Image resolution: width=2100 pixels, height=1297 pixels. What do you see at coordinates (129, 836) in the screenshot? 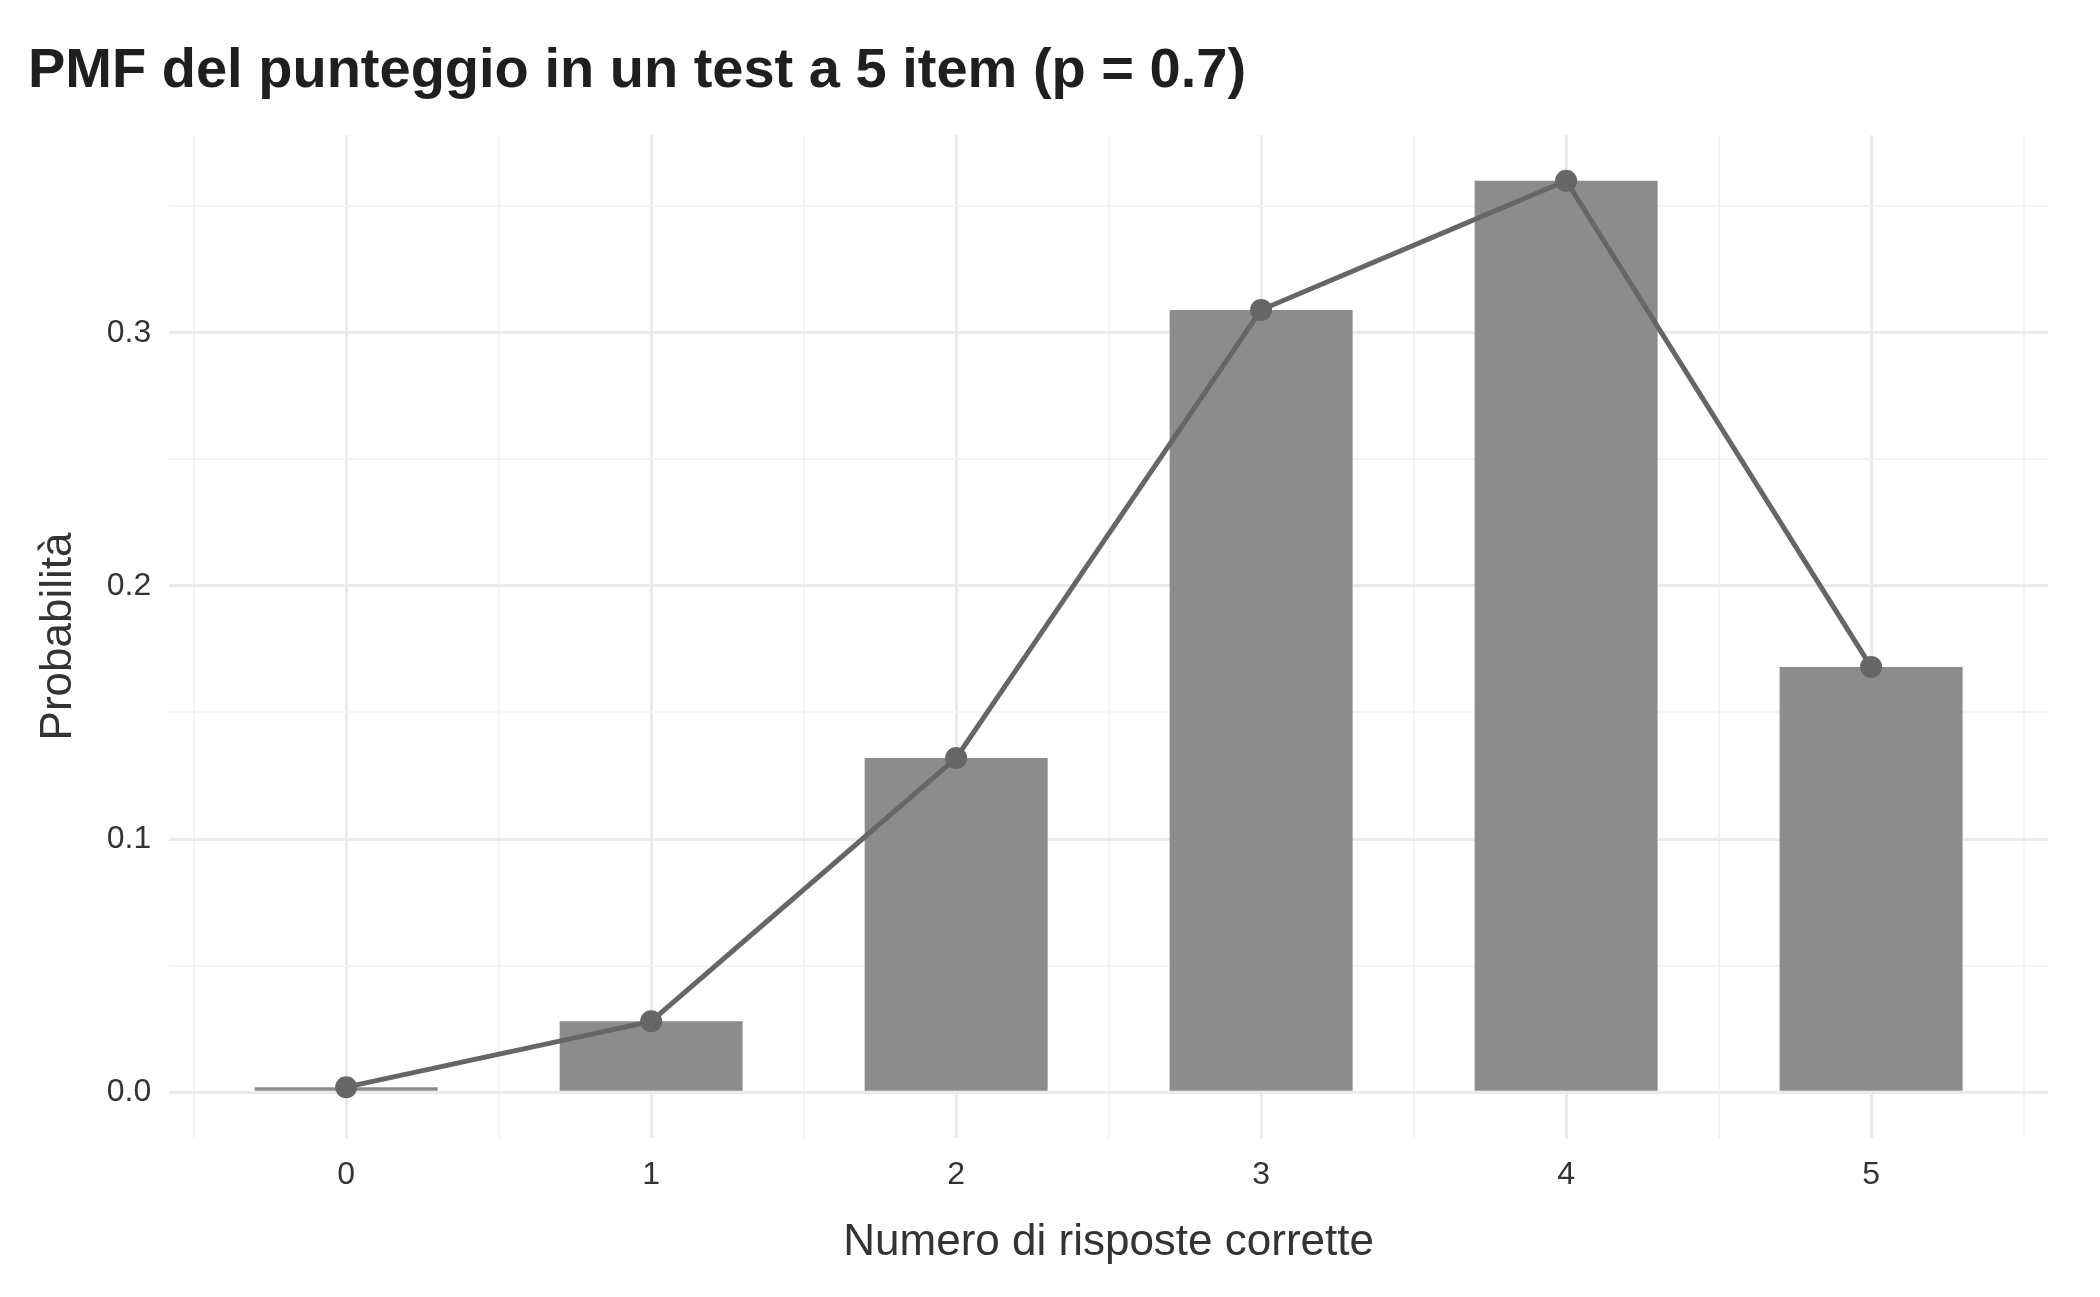
I see `y-tick-label: 0.1` at bounding box center [129, 836].